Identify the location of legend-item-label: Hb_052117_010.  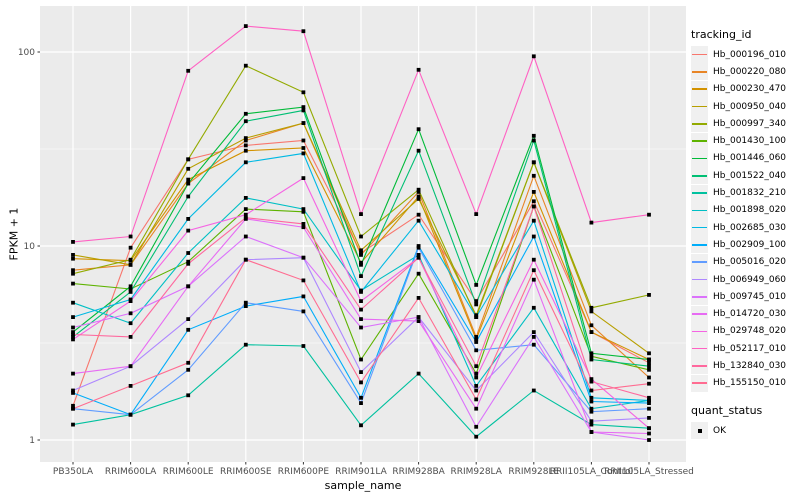
(750, 348).